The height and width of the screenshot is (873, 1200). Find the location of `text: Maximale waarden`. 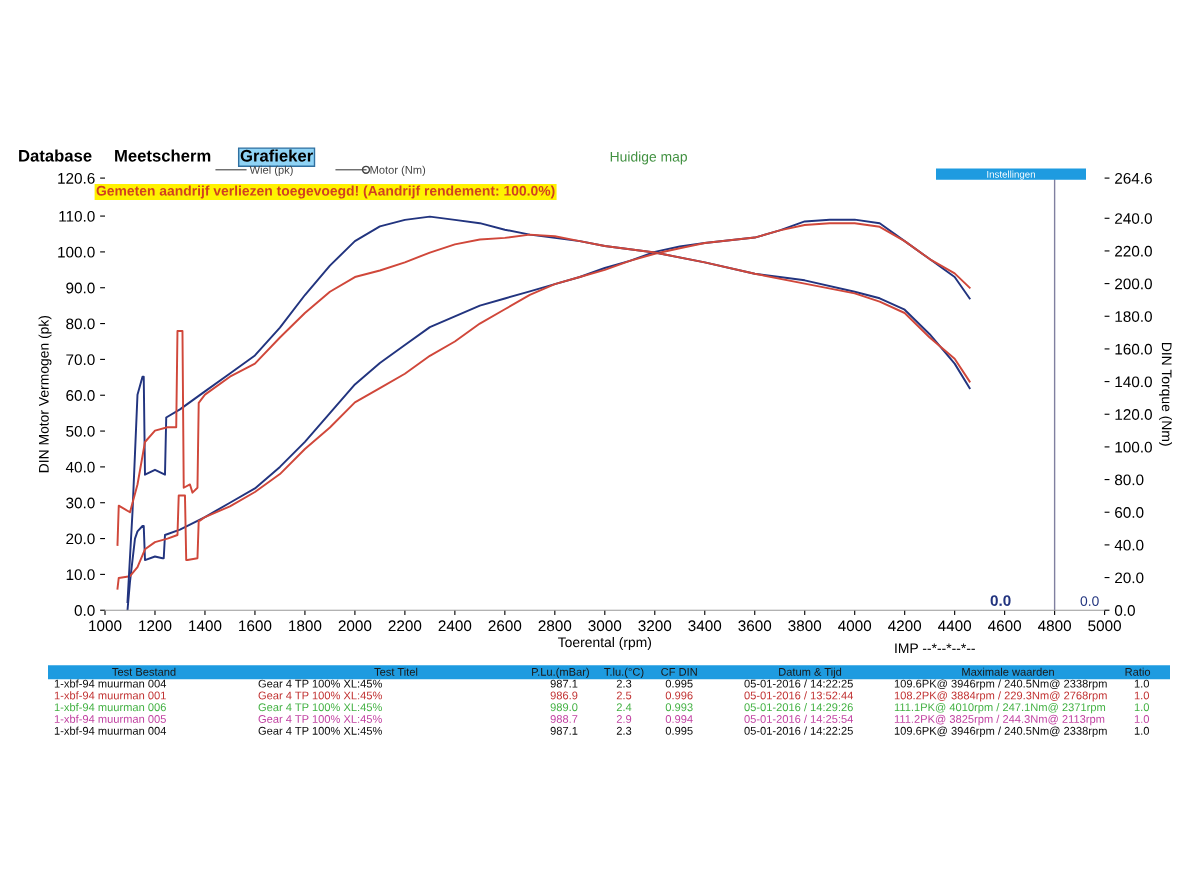

text: Maximale waarden is located at coordinates (1008, 671).